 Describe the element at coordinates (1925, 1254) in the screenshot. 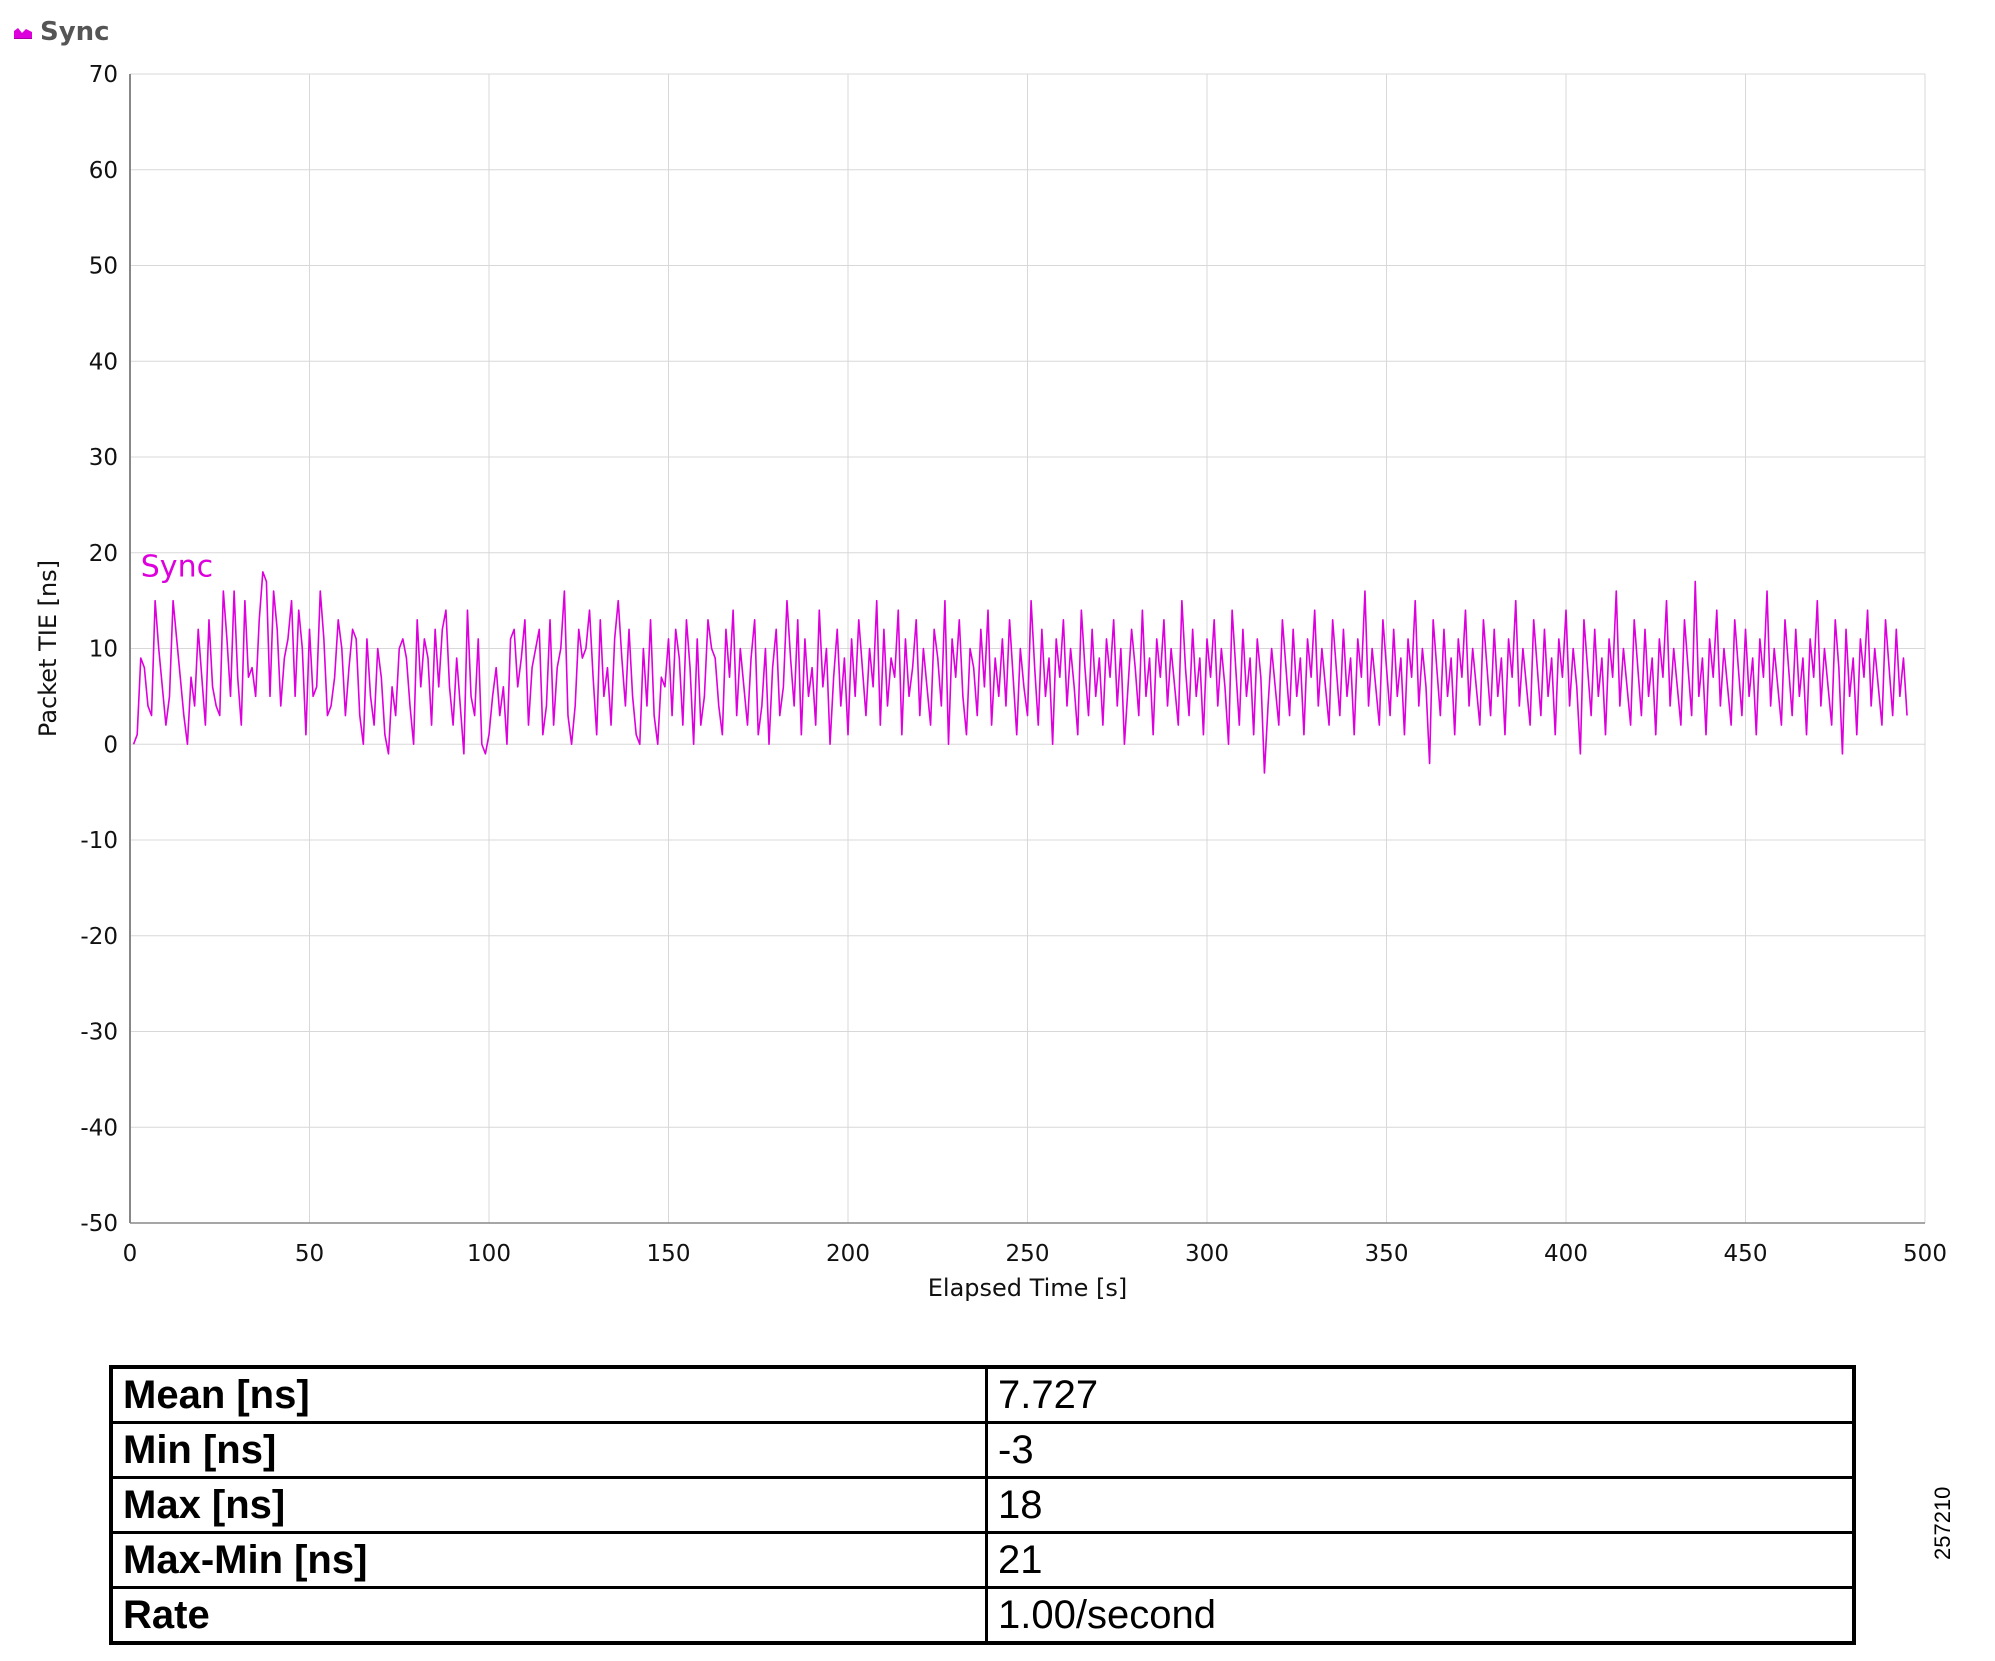

I see `x-tick-label: 500` at that location.